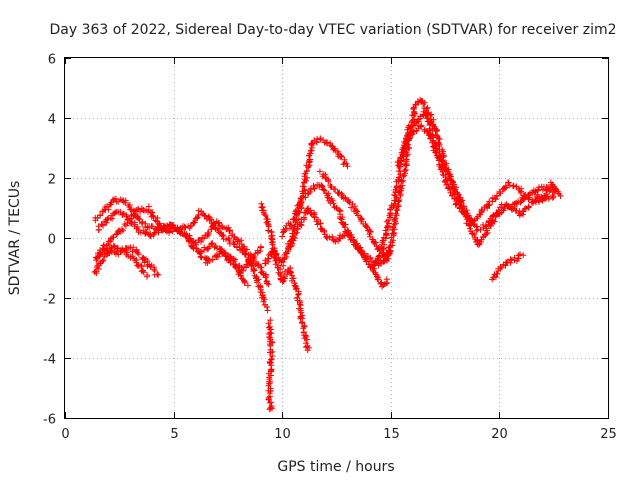 Image resolution: width=640 pixels, height=480 pixels. What do you see at coordinates (52, 240) in the screenshot?
I see `y-tick-label: 0` at bounding box center [52, 240].